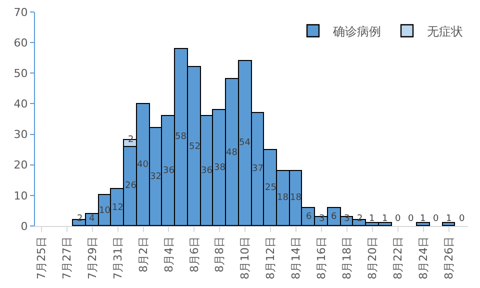  I want to click on legend-label: 无症状, so click(445, 31).